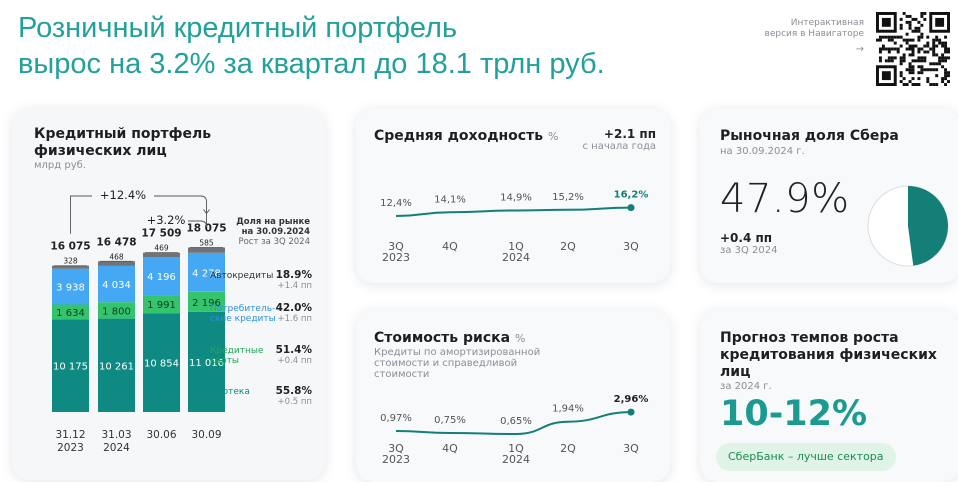 The image size is (958, 482). Describe the element at coordinates (568, 409) in the screenshot. I see `data-label: 1,94%` at that location.